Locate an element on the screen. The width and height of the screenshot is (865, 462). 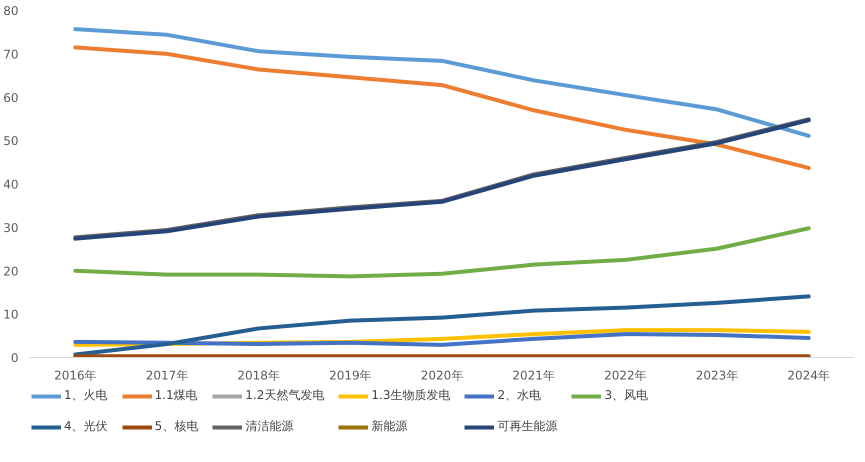
x-tick-label: 2019年 is located at coordinates (350, 375).